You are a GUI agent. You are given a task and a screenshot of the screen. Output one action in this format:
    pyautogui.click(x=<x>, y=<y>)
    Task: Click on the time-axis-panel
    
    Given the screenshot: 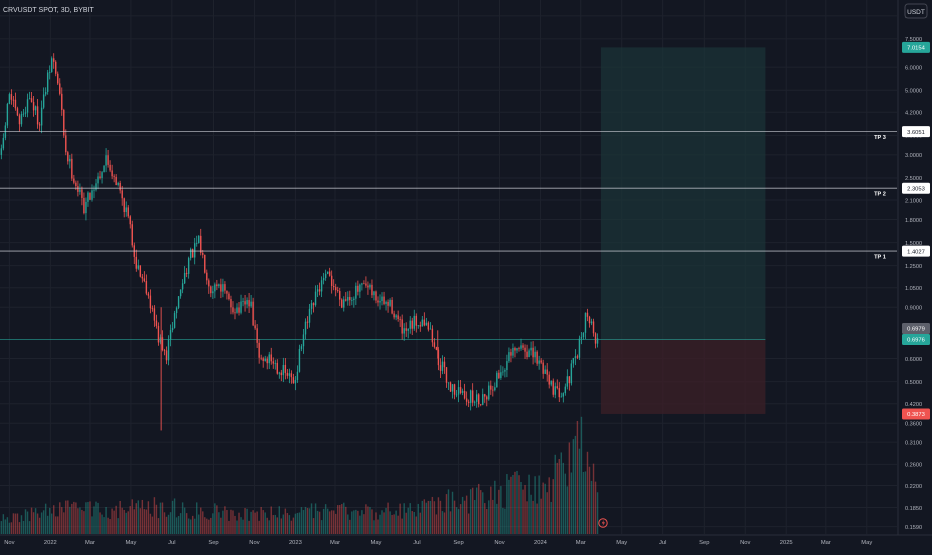 What is the action you would take?
    pyautogui.click(x=466, y=542)
    